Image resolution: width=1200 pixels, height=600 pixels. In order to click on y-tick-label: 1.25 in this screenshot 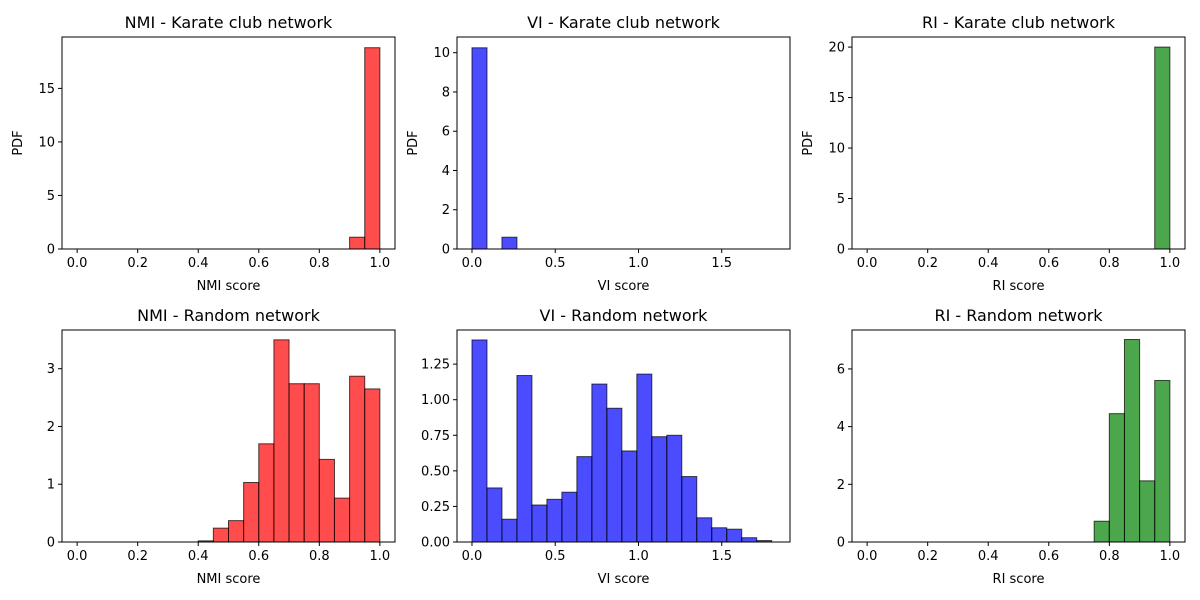, I will do `click(435, 365)`.